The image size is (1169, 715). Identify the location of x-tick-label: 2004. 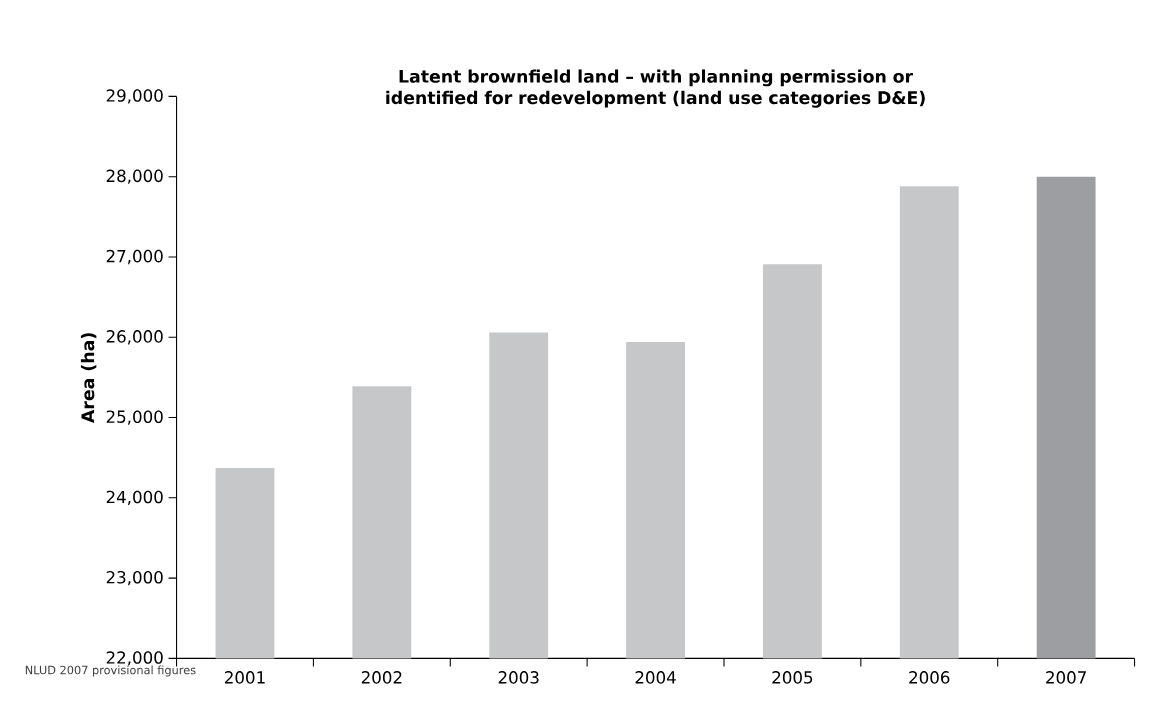
(655, 677).